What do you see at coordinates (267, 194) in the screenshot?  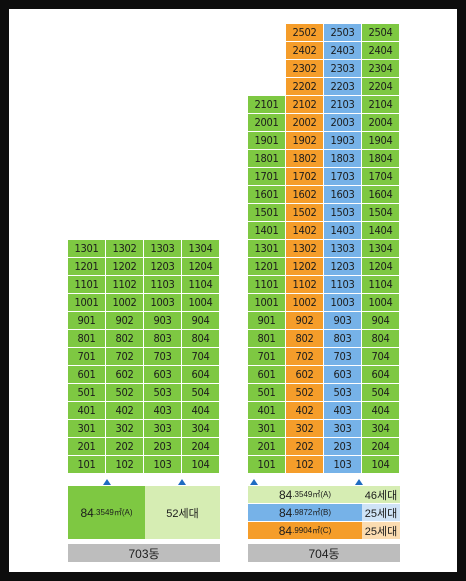 I see `unit-cell: 1601` at bounding box center [267, 194].